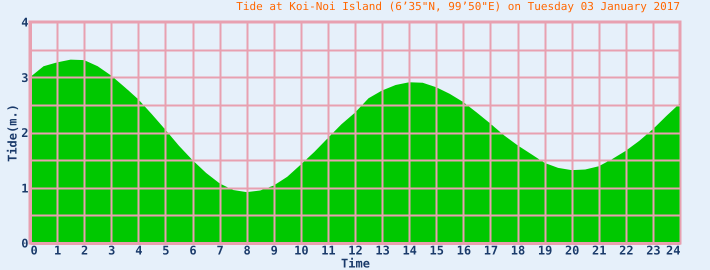  What do you see at coordinates (355, 263) in the screenshot?
I see `x-axis-title: Time` at bounding box center [355, 263].